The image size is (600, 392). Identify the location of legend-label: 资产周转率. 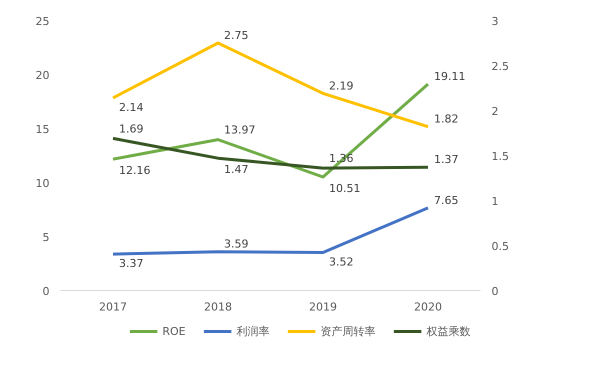
(348, 331).